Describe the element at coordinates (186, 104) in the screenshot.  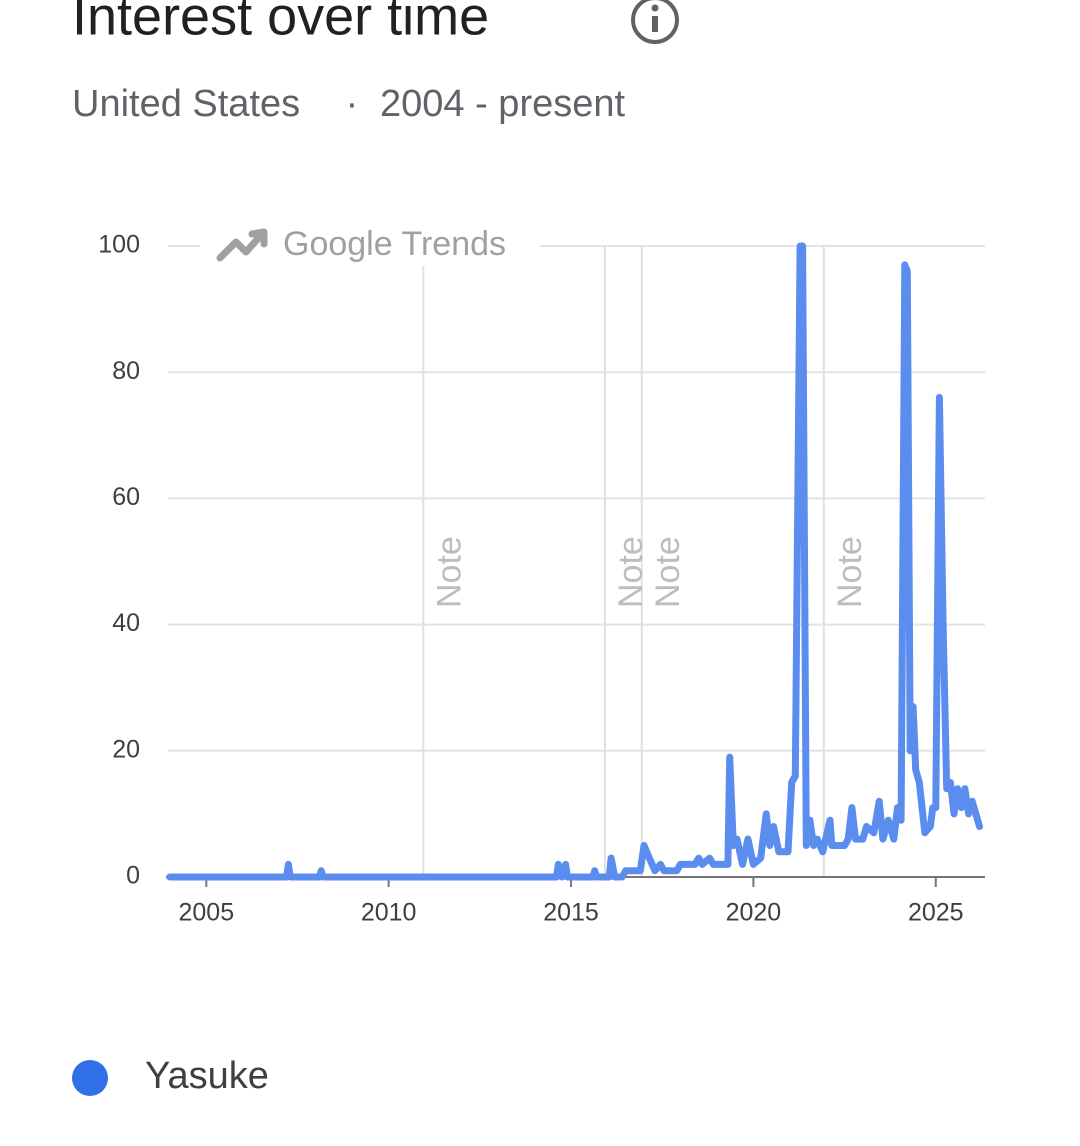
I see `subtitle-region: United States` at that location.